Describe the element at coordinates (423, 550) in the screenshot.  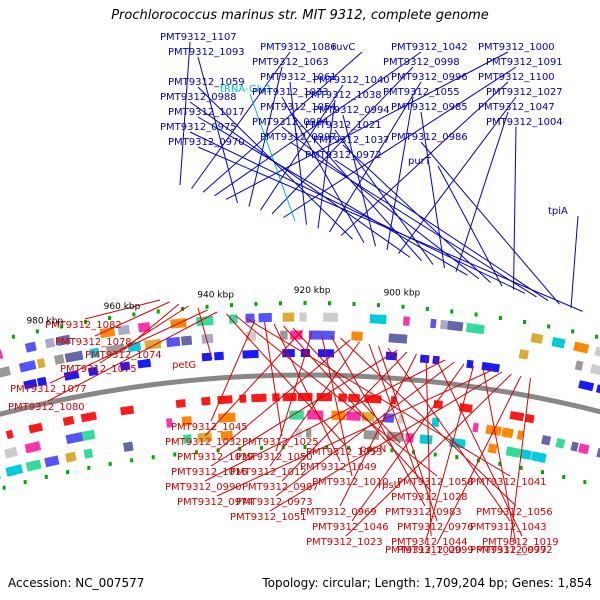
I see `reverse-gene-label: PMT9312_1020` at that location.